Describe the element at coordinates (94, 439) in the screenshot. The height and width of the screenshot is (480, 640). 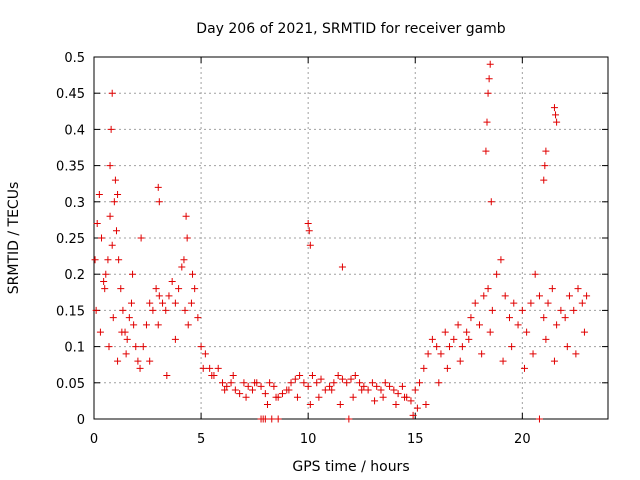
I see `x-tick-label: 0` at that location.